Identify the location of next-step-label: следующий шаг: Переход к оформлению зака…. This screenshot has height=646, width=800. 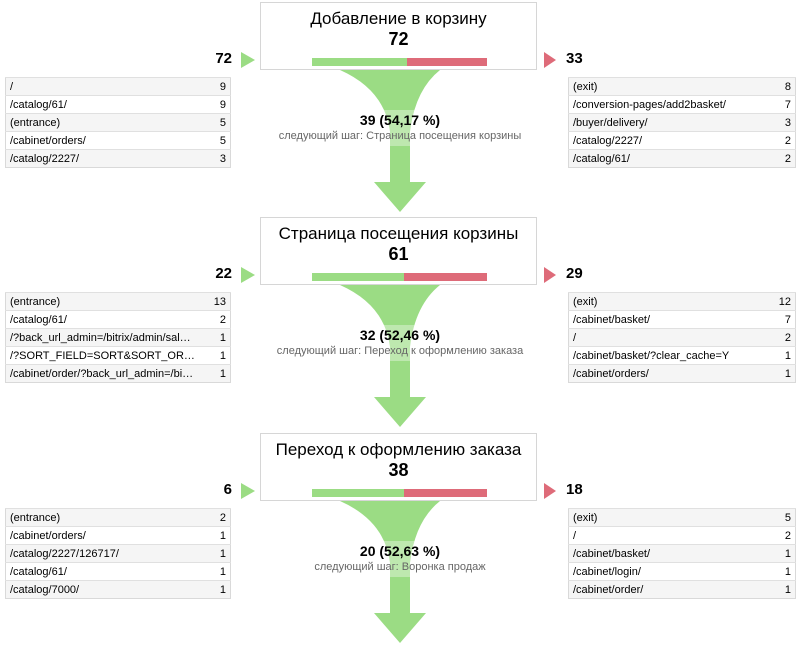
(400, 351).